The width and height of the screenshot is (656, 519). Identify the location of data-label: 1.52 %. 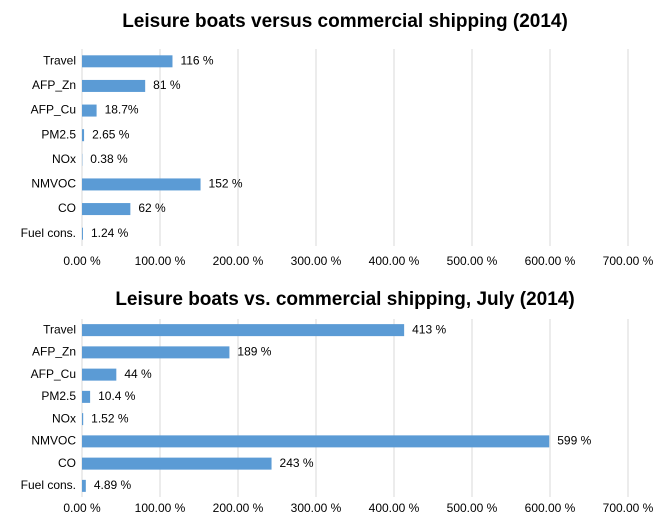
(110, 418).